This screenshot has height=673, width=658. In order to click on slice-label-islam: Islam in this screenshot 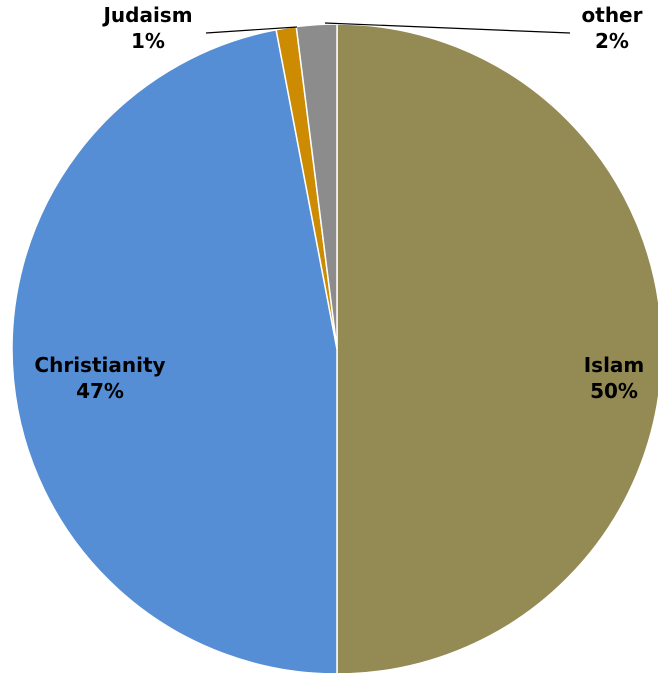, I will do `click(614, 365)`.